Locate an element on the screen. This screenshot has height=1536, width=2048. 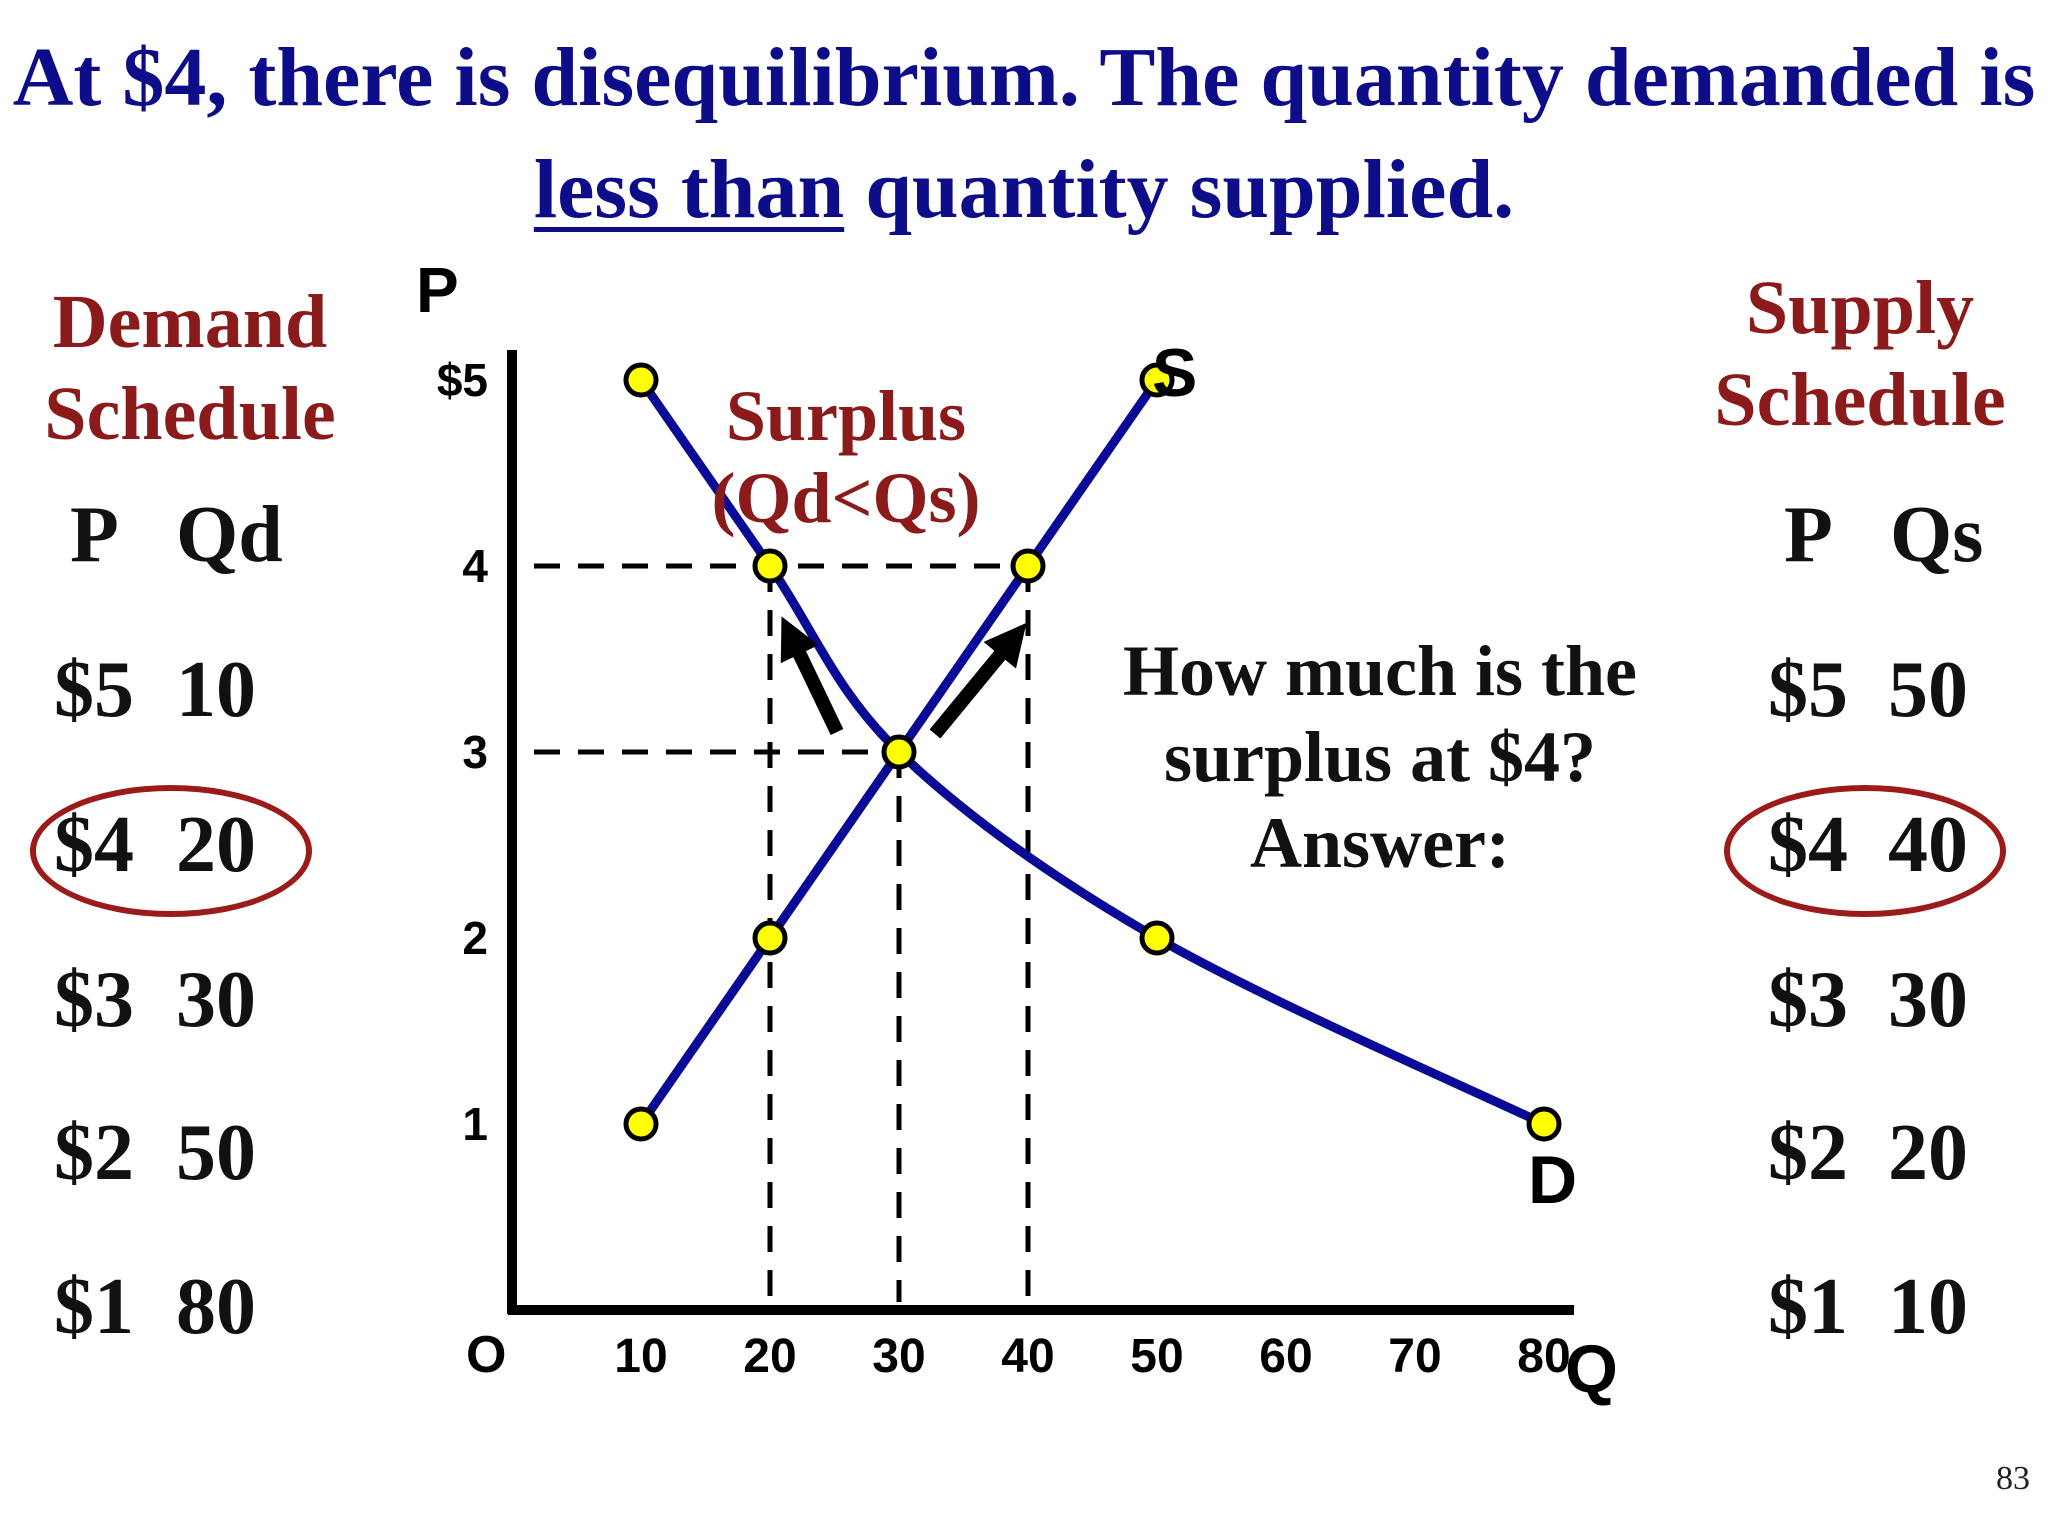
question-line2: surplus at $4? is located at coordinates (1380, 757).